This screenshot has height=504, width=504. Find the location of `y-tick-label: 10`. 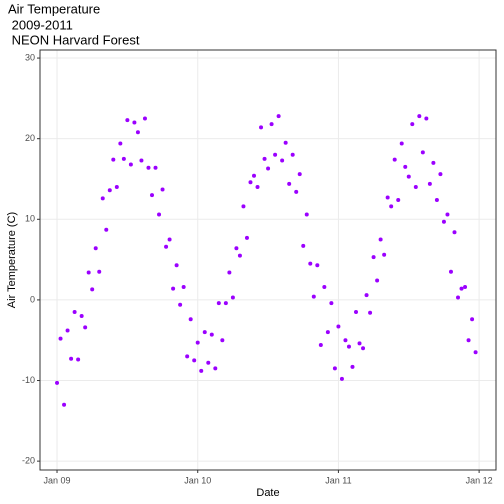

y-tick-label: 10 is located at coordinates (30, 219).